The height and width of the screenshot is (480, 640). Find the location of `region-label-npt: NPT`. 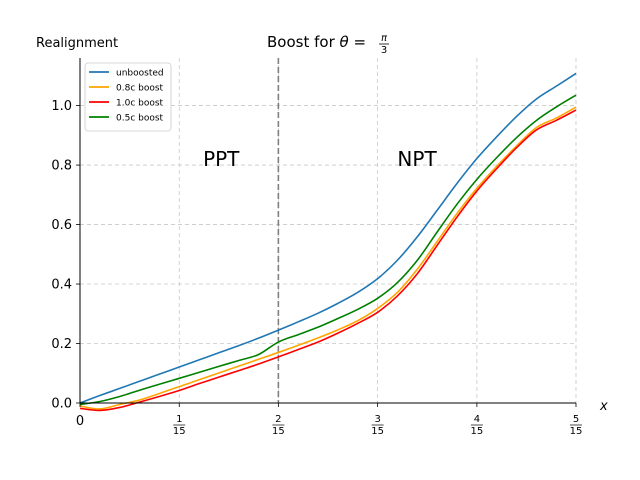

region-label-npt: NPT is located at coordinates (417, 159).